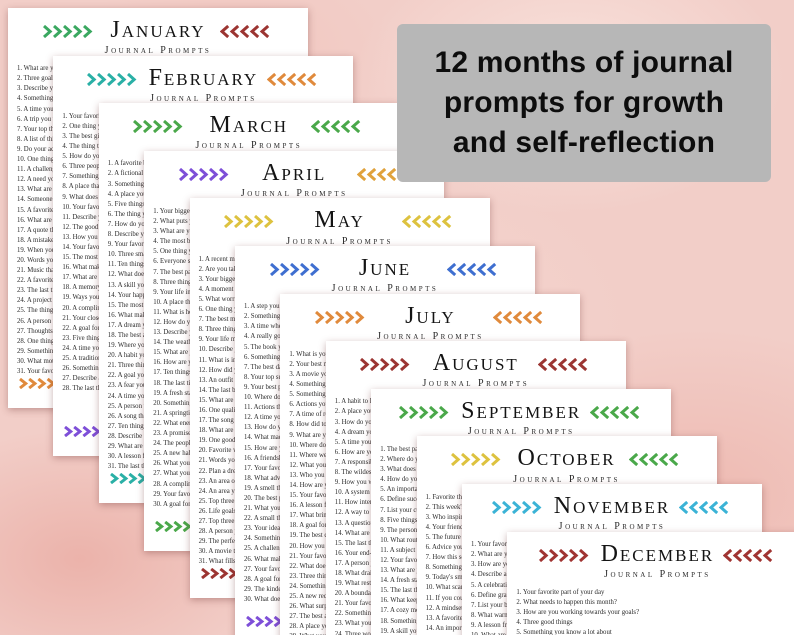 This screenshot has width=794, height=635. Describe the element at coordinates (340, 227) in the screenshot. I see `page-header: May Journal Prompts` at that location.